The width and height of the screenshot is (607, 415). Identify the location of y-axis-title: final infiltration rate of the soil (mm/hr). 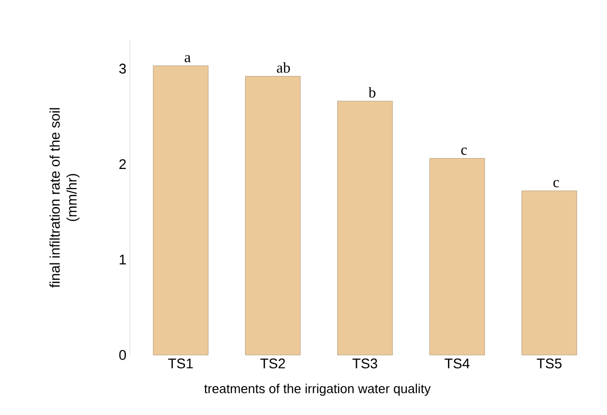
(65, 198).